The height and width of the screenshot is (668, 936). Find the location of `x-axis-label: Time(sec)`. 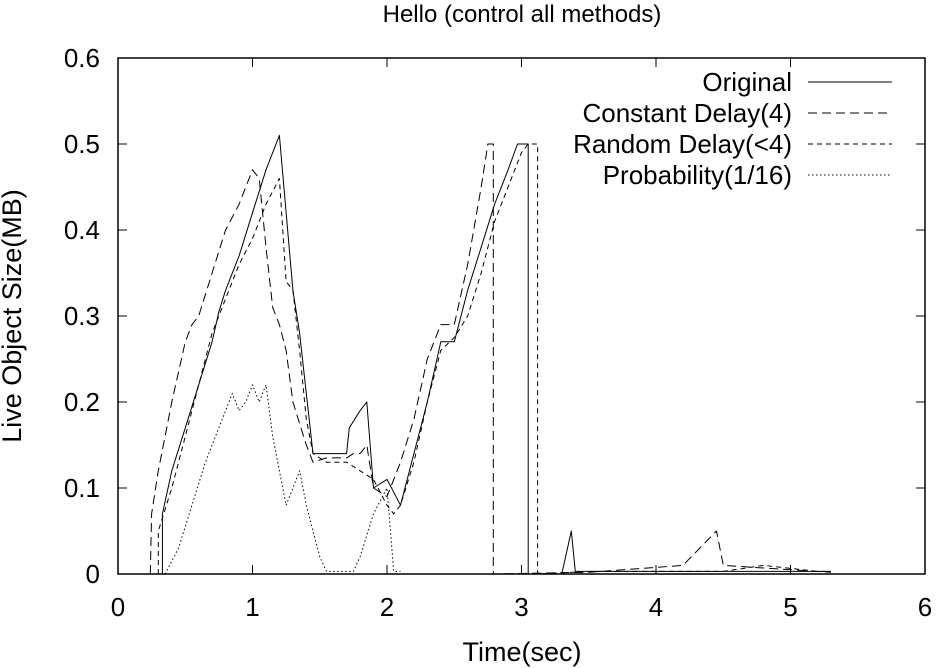

x-axis-label: Time(sec) is located at coordinates (522, 652).